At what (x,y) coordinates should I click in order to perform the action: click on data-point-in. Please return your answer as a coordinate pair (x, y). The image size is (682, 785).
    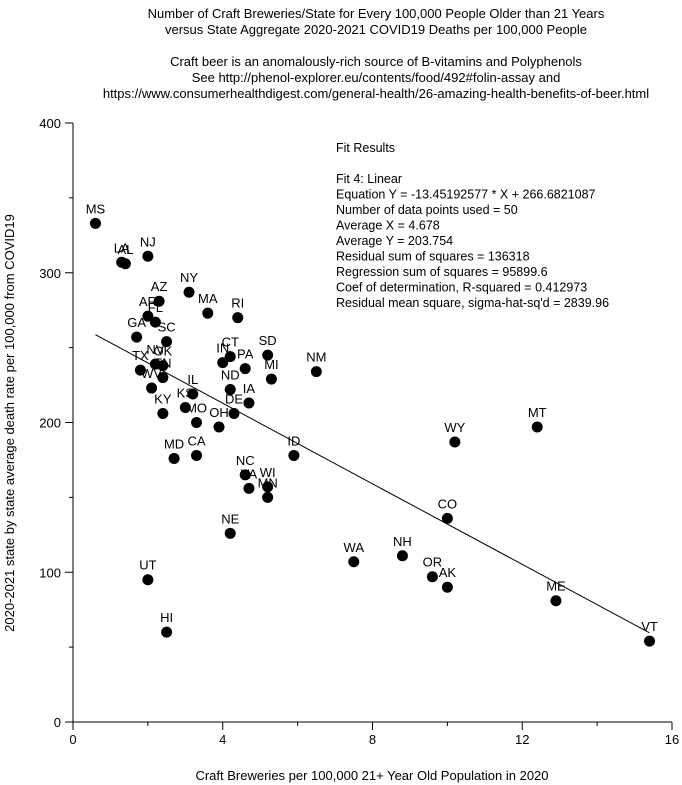
    Looking at the image, I should click on (223, 363).